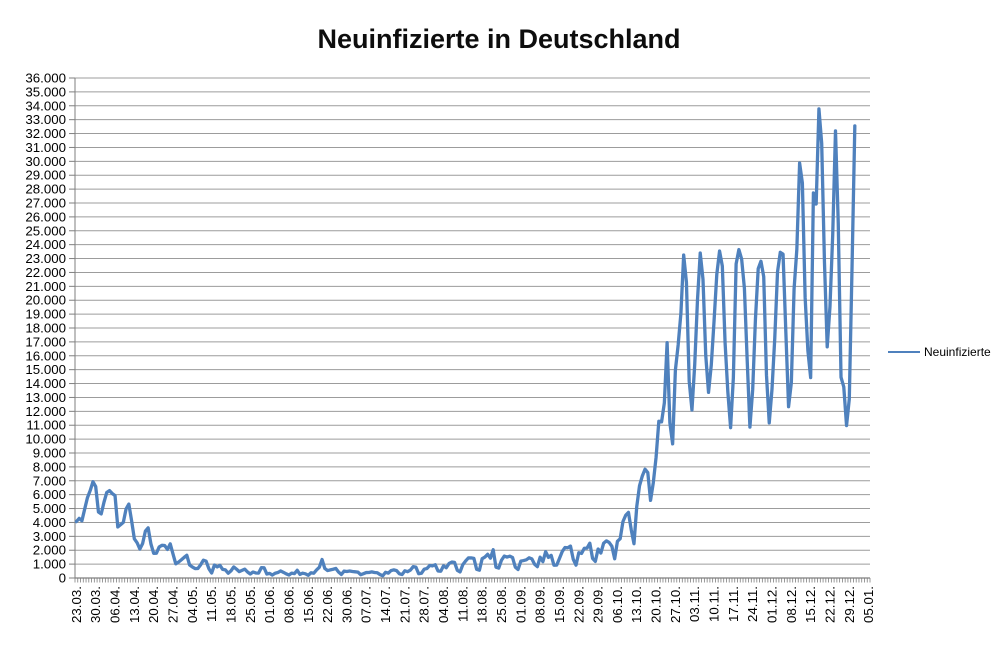  What do you see at coordinates (559, 604) in the screenshot?
I see `x-axis-tick-label: 15.09.` at bounding box center [559, 604].